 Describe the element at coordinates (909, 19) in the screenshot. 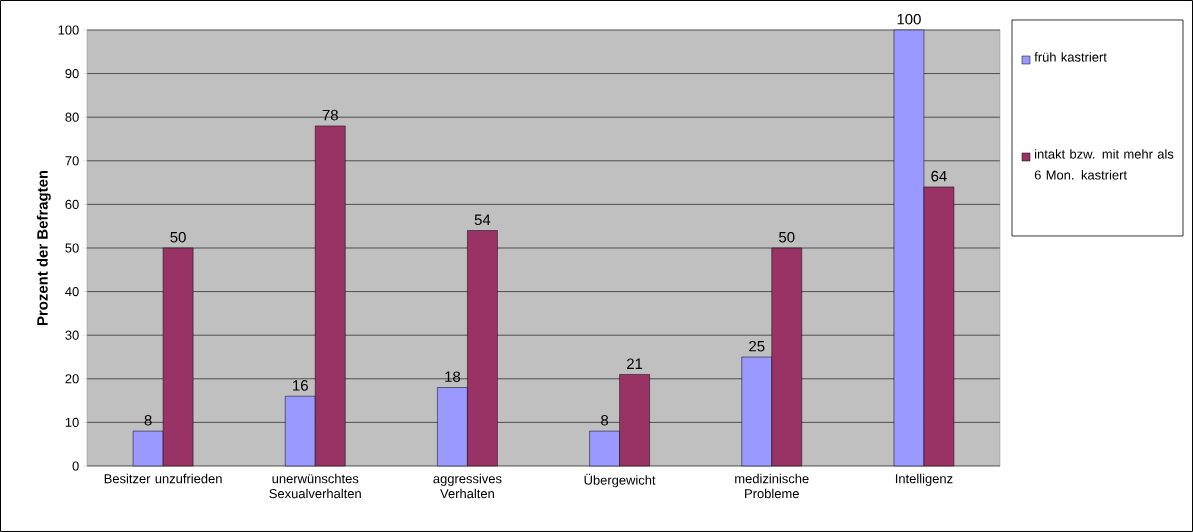

I see `data-label: 100` at that location.